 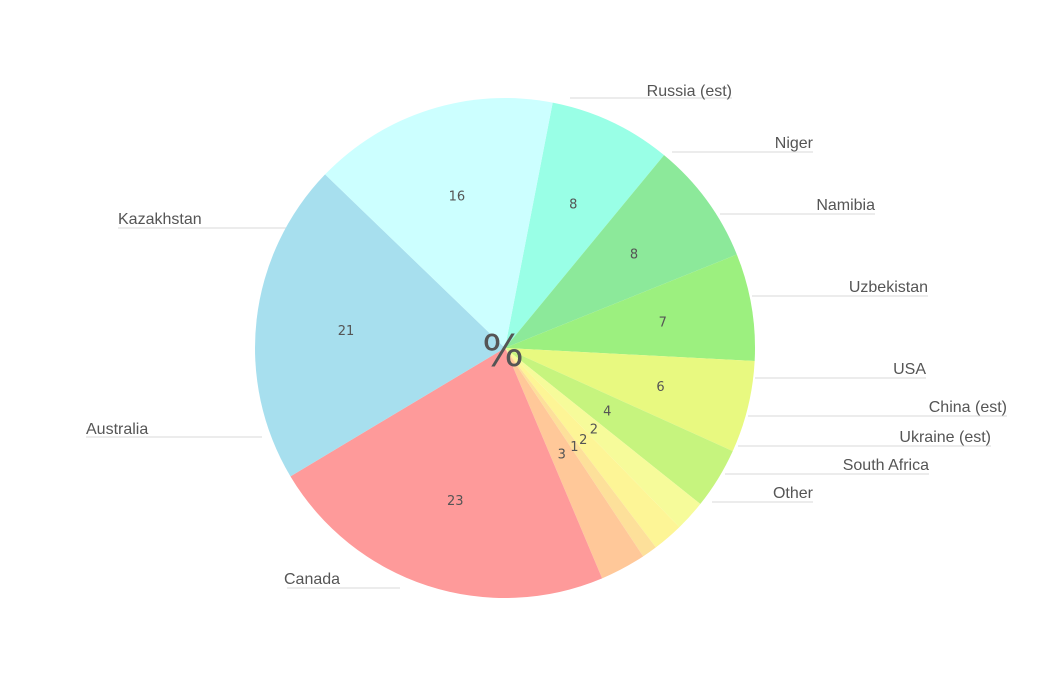 What do you see at coordinates (886, 465) in the screenshot?
I see `category-label: South Africa` at bounding box center [886, 465].